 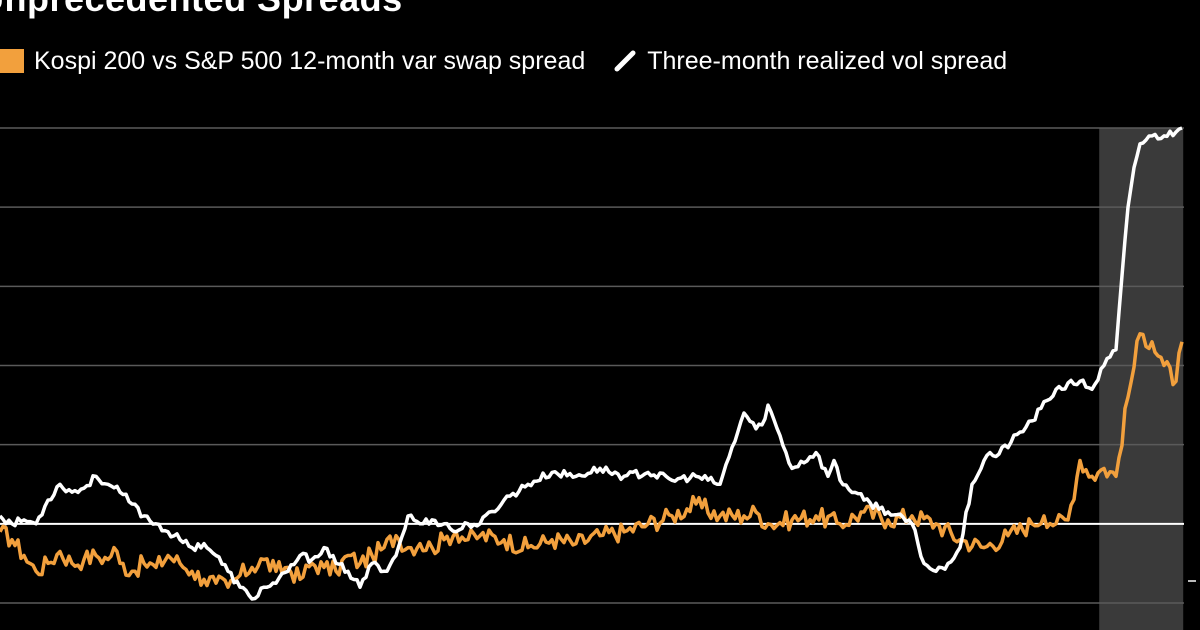 I want to click on legend-swatch-var-swap, so click(x=12, y=61).